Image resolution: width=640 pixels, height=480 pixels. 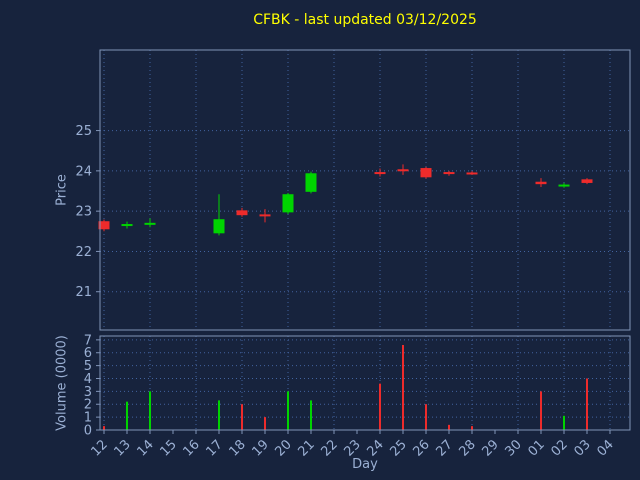 I want to click on volume-tick-label: 5, so click(x=88, y=366).